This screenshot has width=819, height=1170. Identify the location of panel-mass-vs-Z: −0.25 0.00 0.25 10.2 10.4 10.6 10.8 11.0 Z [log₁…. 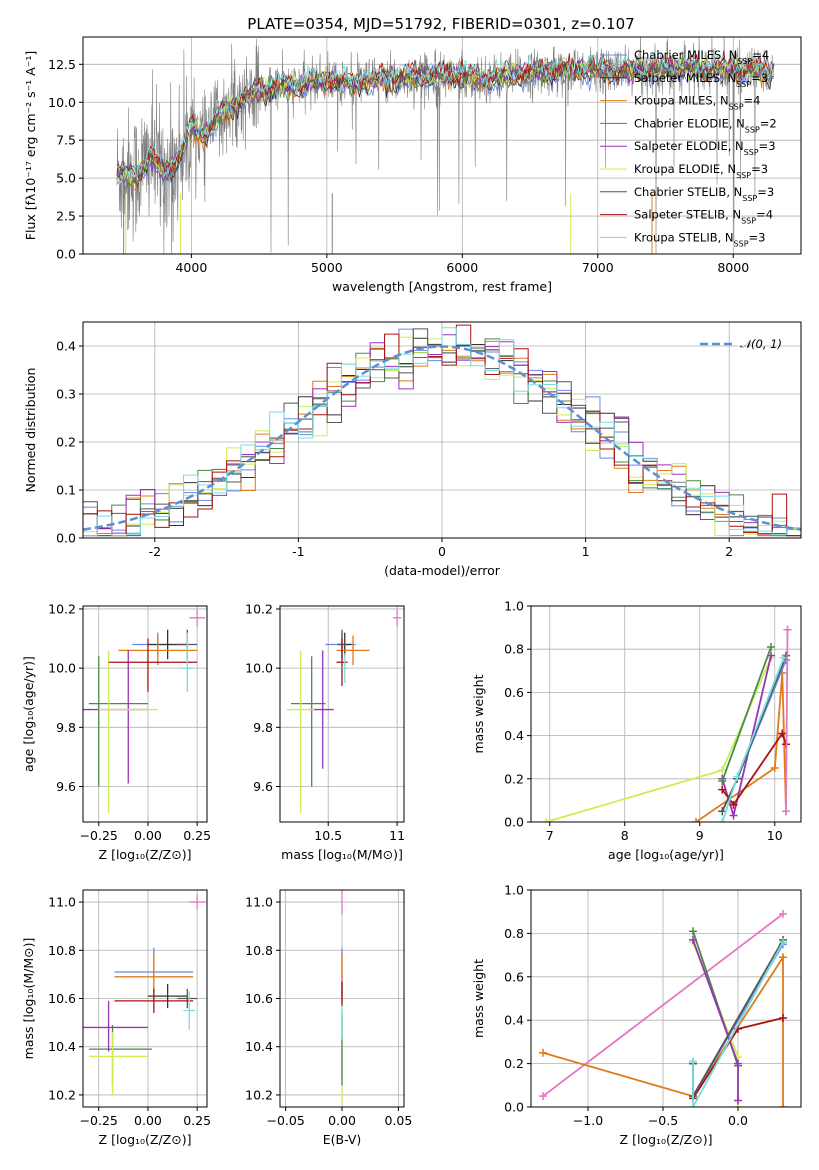
(116, 1018).